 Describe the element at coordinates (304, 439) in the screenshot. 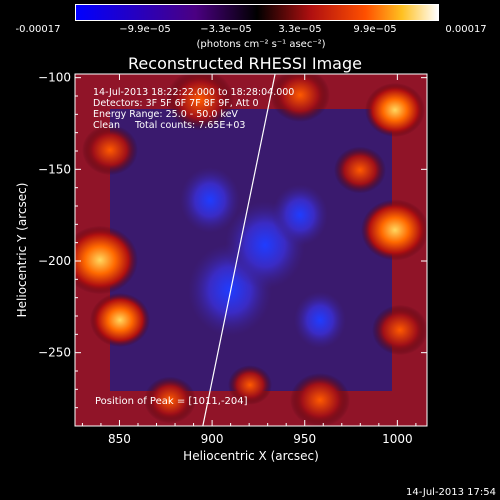

I see `x-tick-label-2: 950` at that location.